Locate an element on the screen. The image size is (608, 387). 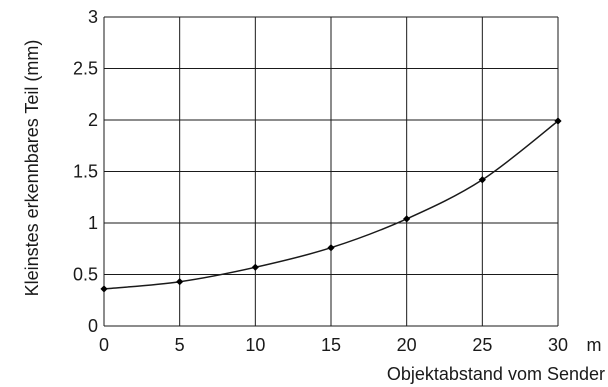
x-tick-label: 10 is located at coordinates (255, 345).